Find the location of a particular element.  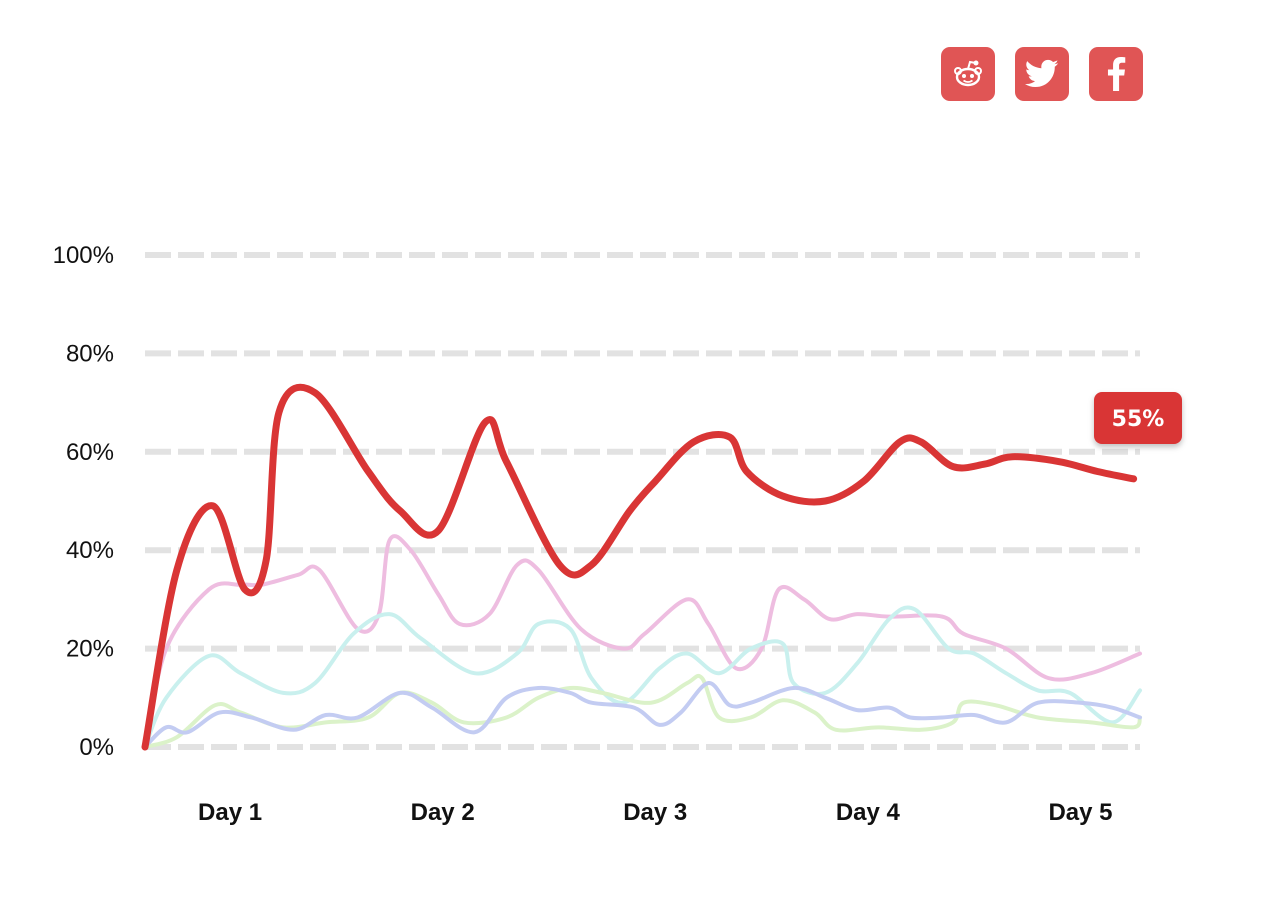

end-value-label: 55% is located at coordinates (1138, 419).